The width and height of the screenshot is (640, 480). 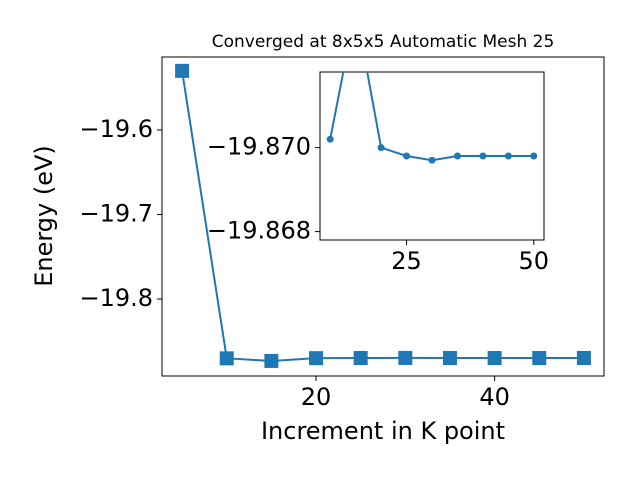 What do you see at coordinates (383, 431) in the screenshot?
I see `x-axis-label: Increment in K point` at bounding box center [383, 431].